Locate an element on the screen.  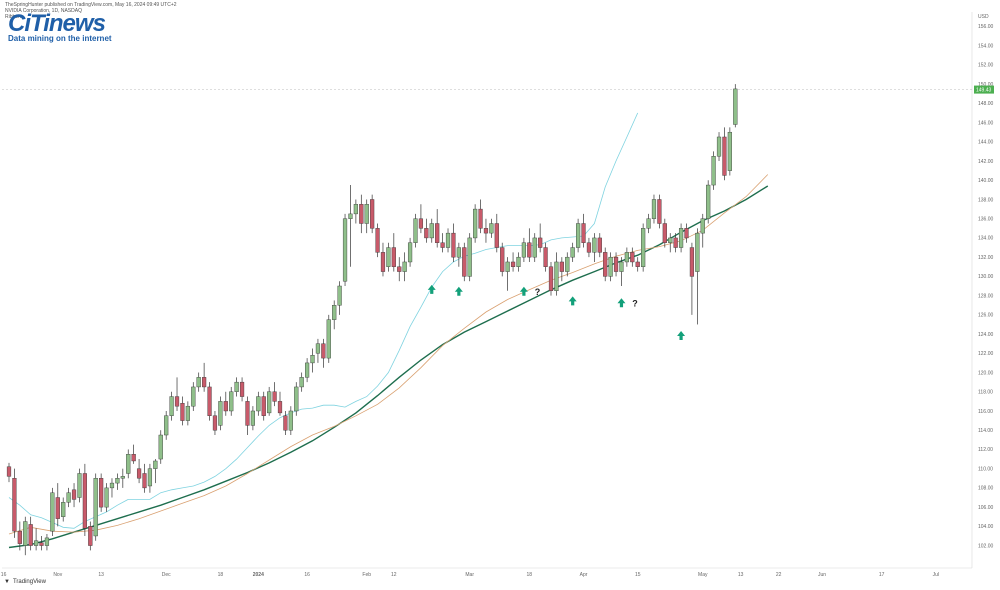
x-tick-label: Jun is located at coordinates (822, 575).